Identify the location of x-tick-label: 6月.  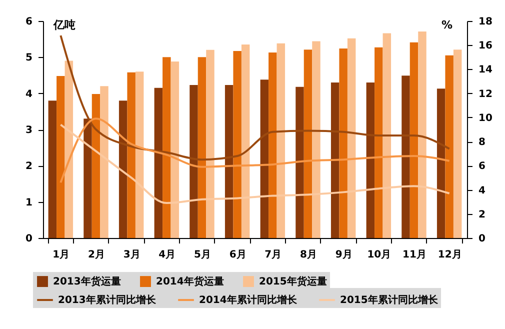
(237, 255).